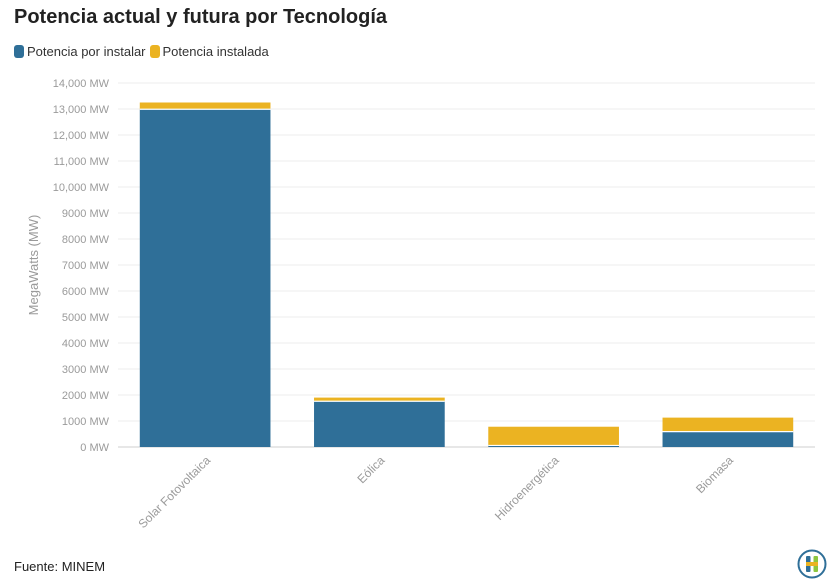 The image size is (838, 584). Describe the element at coordinates (174, 492) in the screenshot. I see `x-tick-label: Solar Fotovoltaica` at that location.